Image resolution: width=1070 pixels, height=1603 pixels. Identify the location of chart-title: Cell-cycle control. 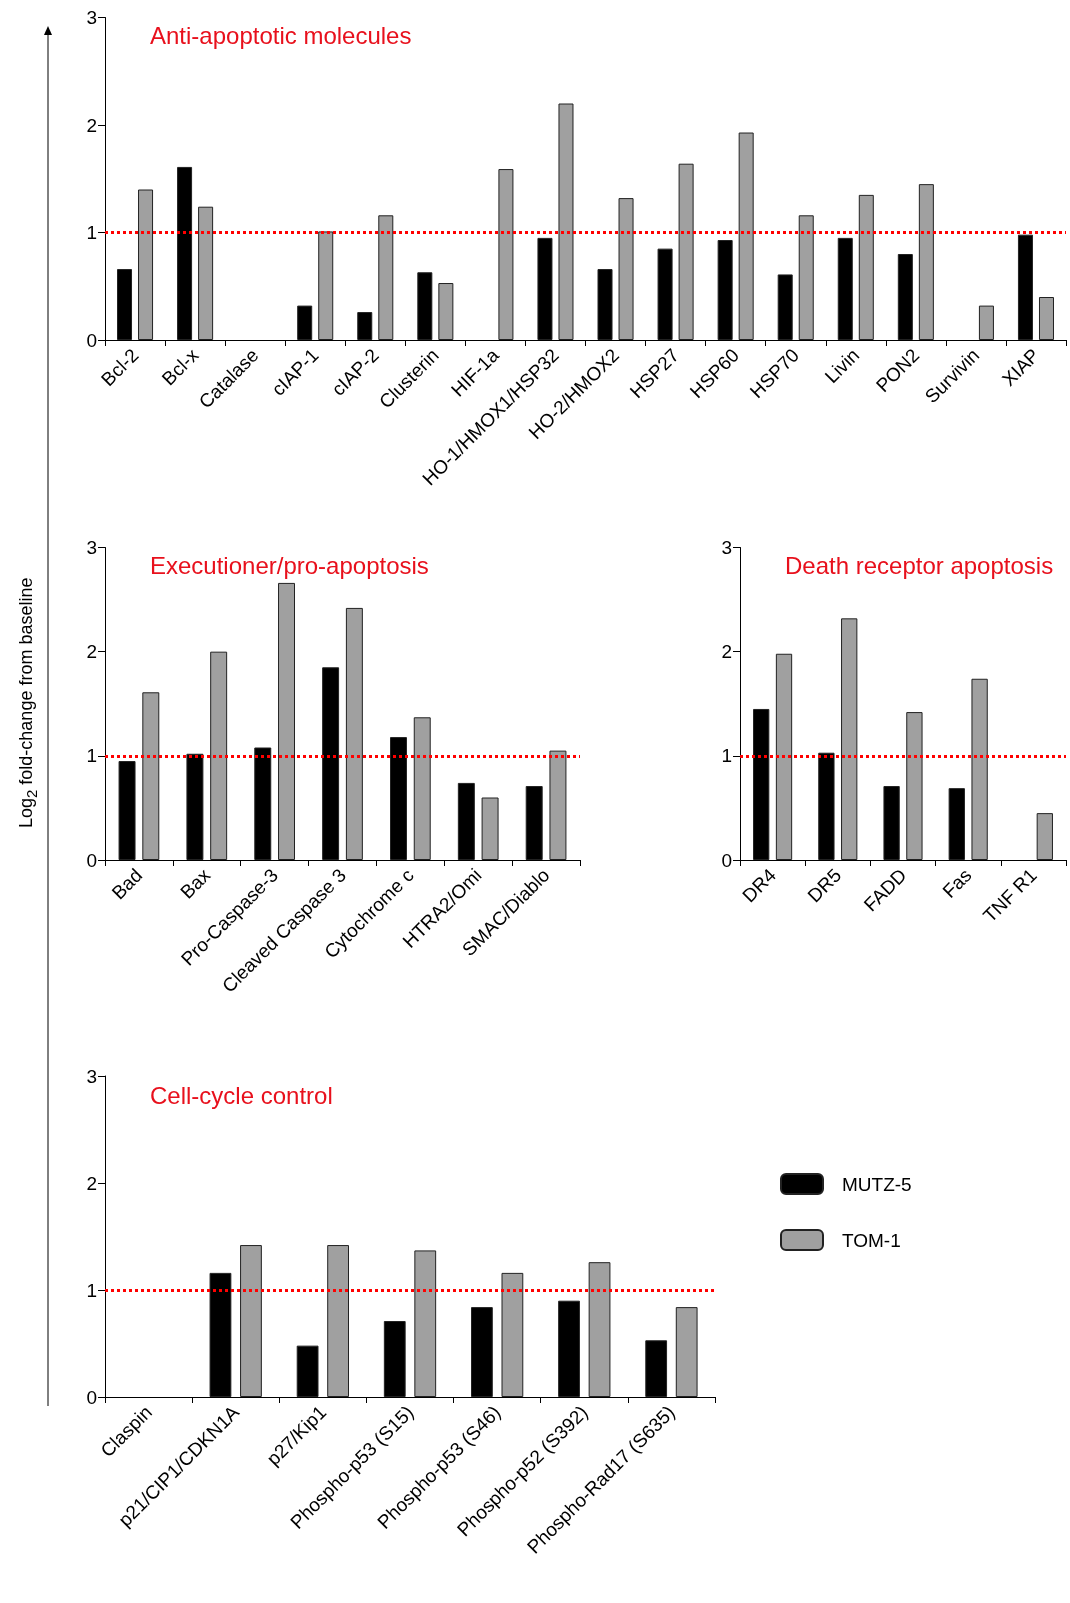
(241, 1095).